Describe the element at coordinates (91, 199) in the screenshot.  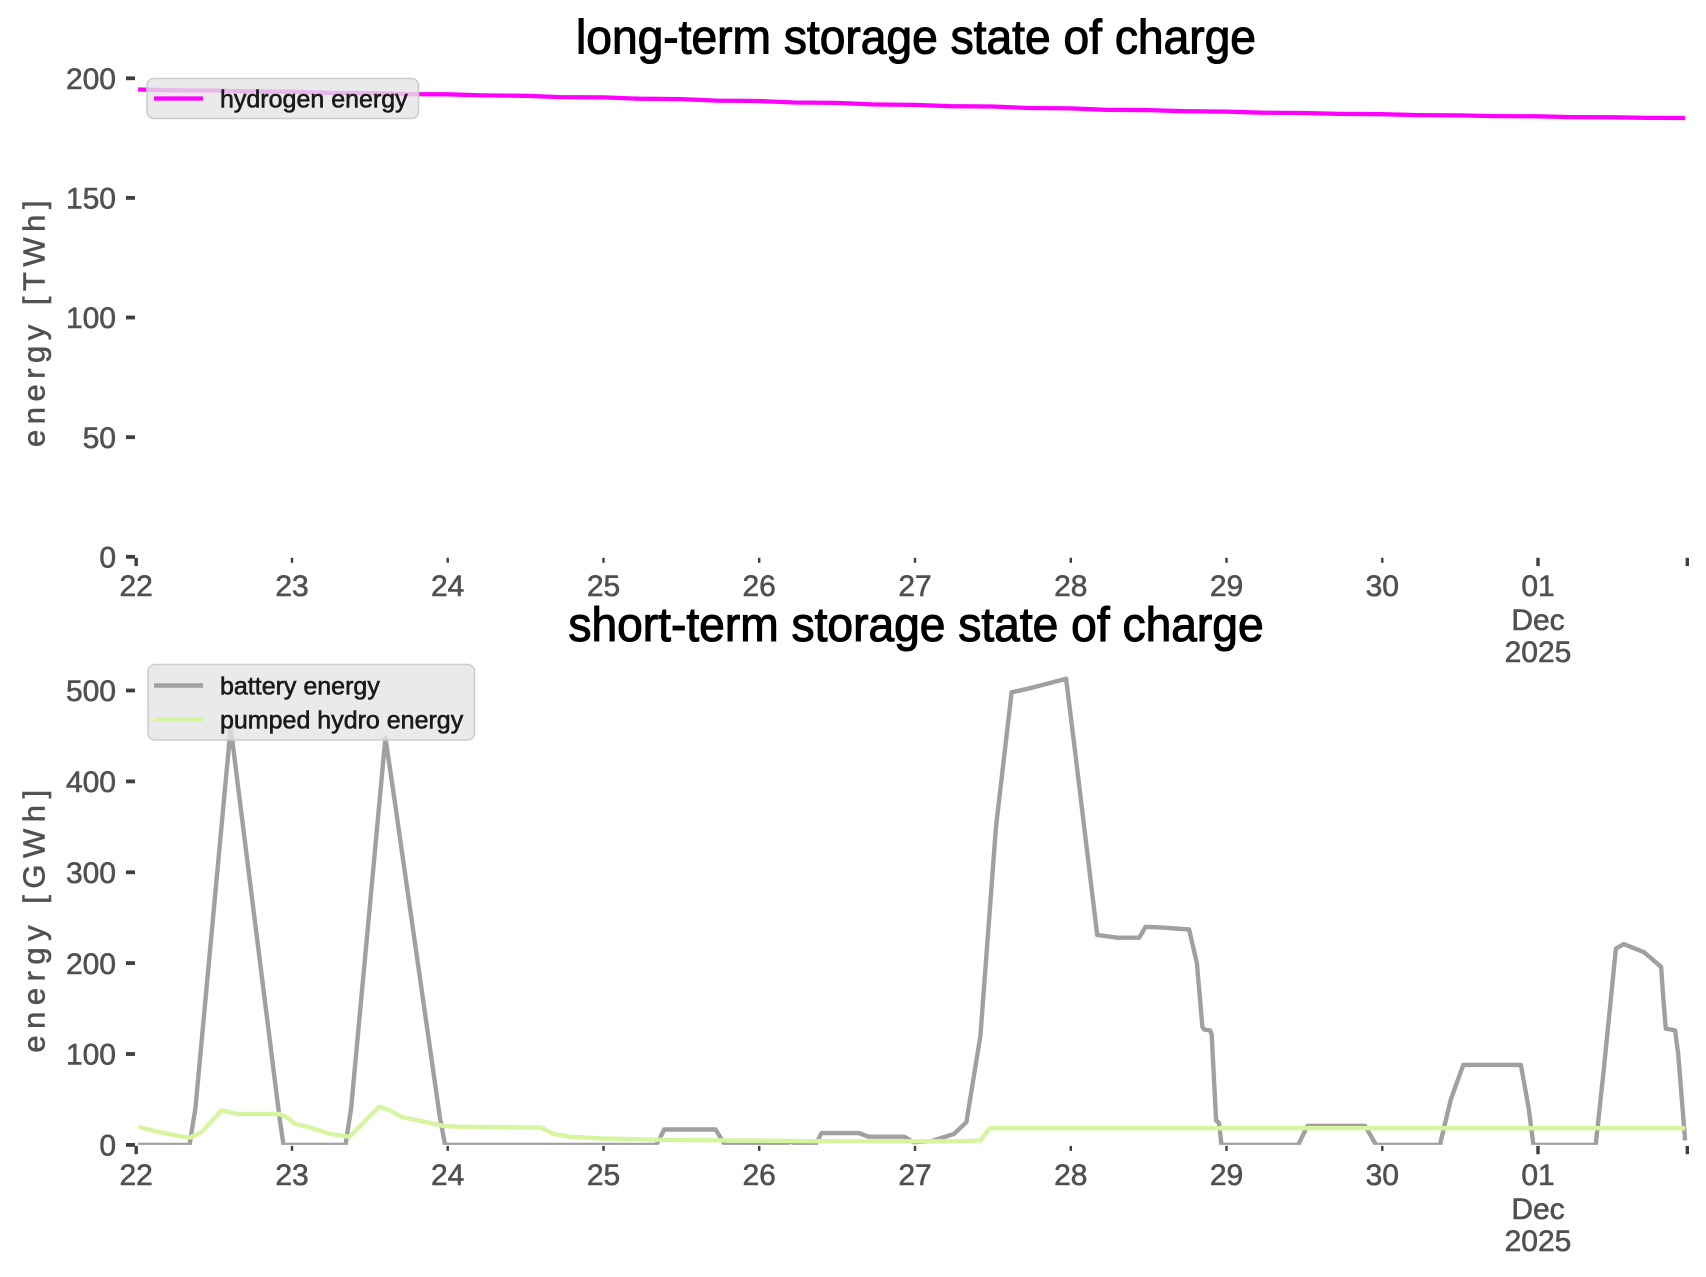
I see `svg-text: 150` at that location.